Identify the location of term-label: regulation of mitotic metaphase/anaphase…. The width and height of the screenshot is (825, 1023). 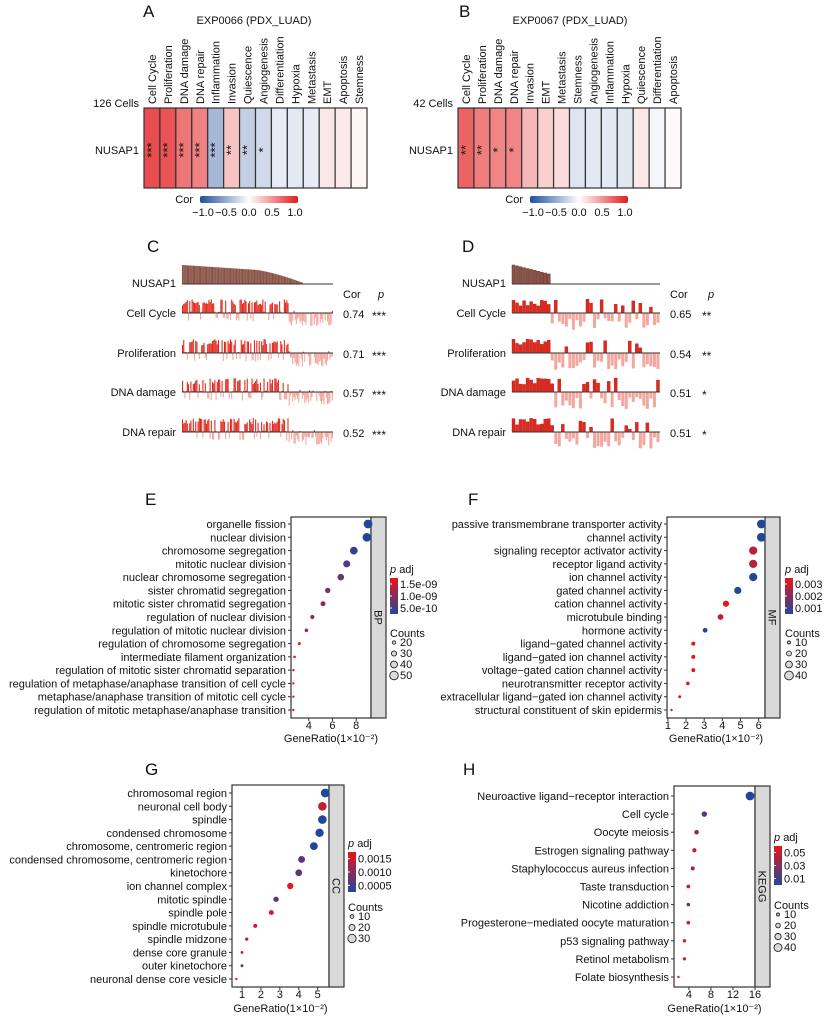
(160, 711).